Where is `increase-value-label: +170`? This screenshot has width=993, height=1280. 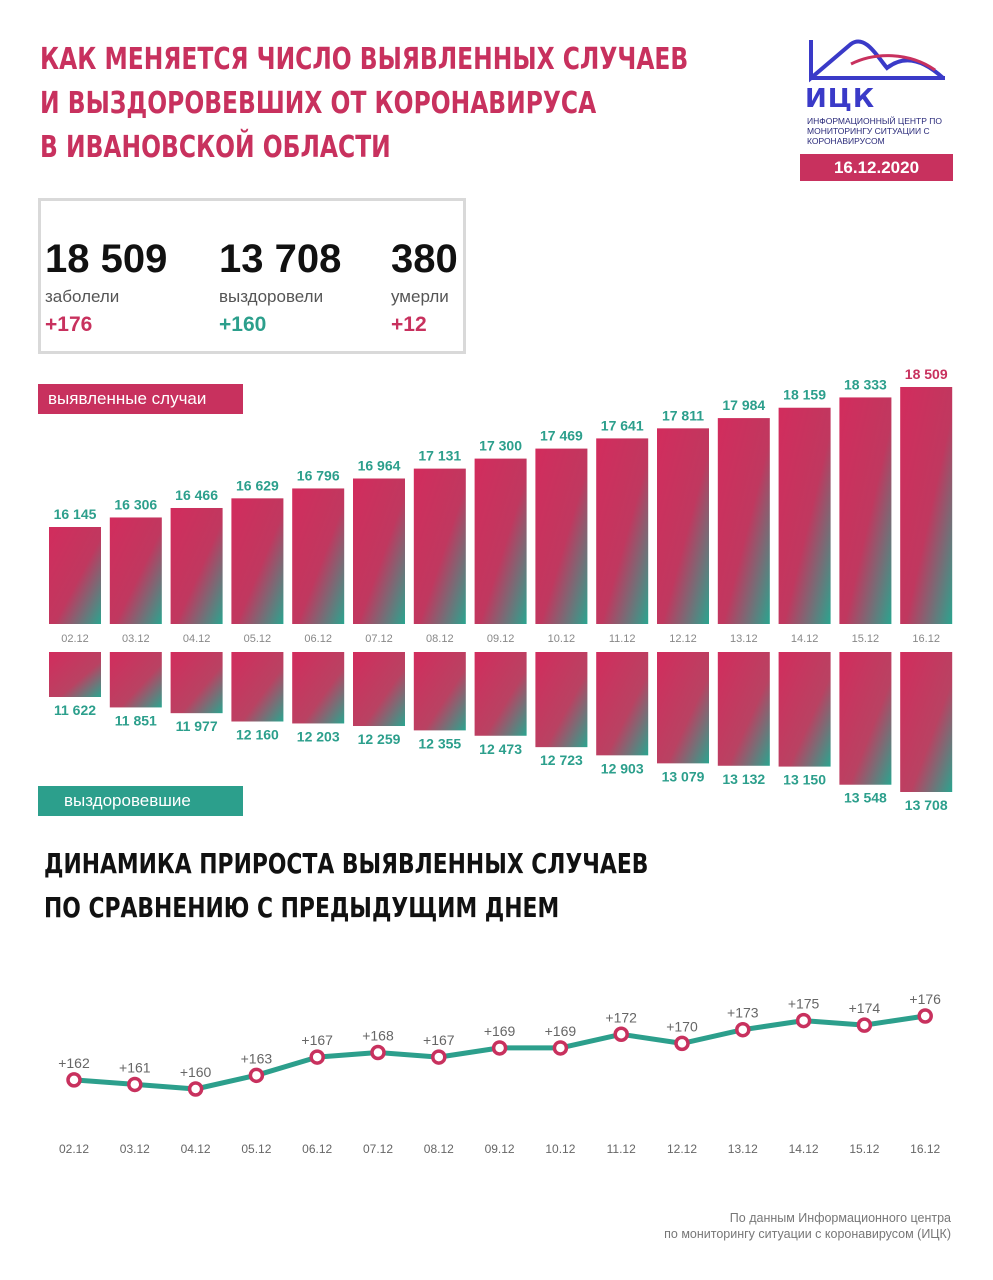
increase-value-label: +170 is located at coordinates (682, 1026).